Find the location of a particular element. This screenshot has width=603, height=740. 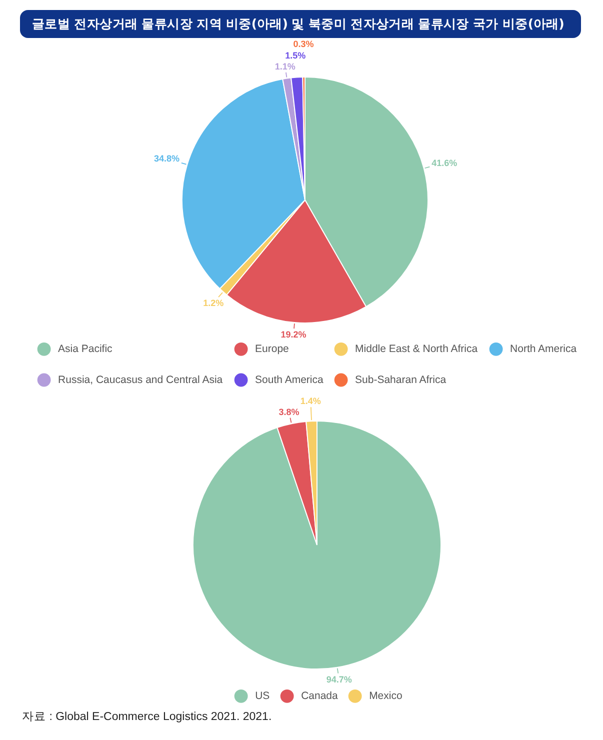

data-label: 34.8% is located at coordinates (167, 159).